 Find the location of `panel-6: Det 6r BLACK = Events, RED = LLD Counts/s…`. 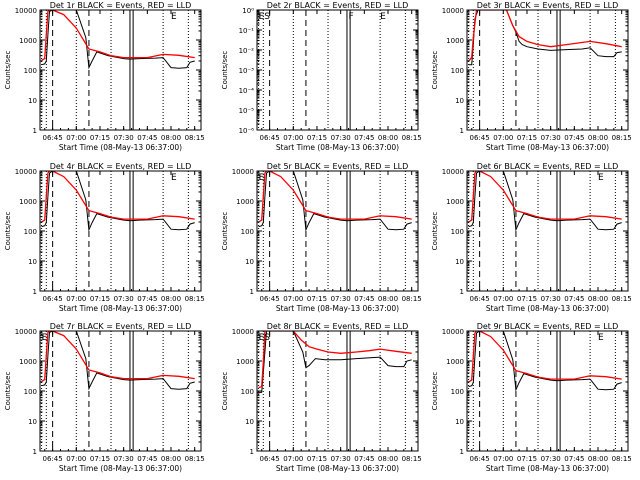

panel-6: Det 6r BLACK = Events, RED = LLD Counts/s… is located at coordinates (531, 237).